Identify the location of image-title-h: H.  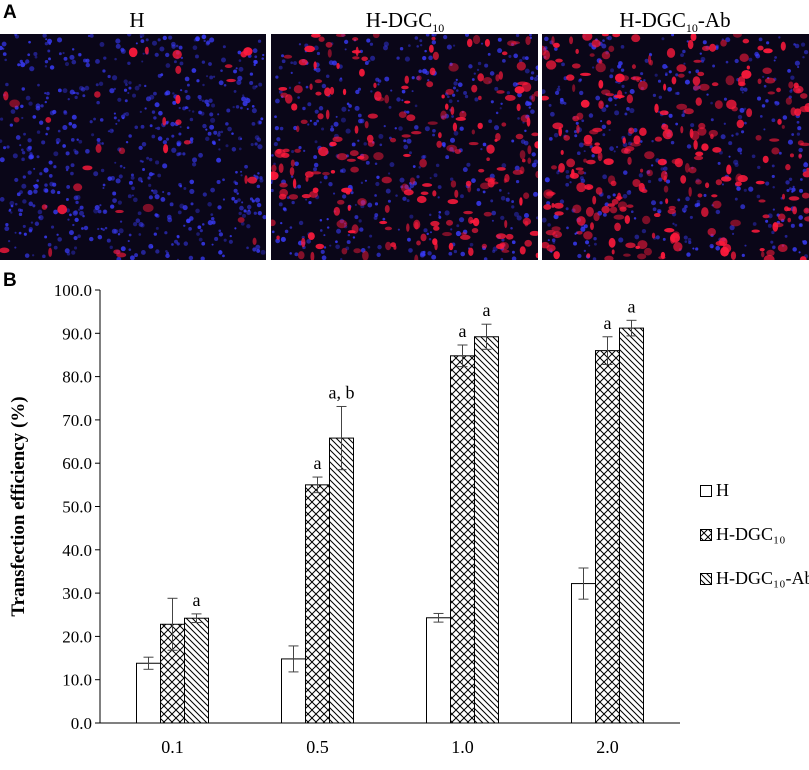
(137, 20).